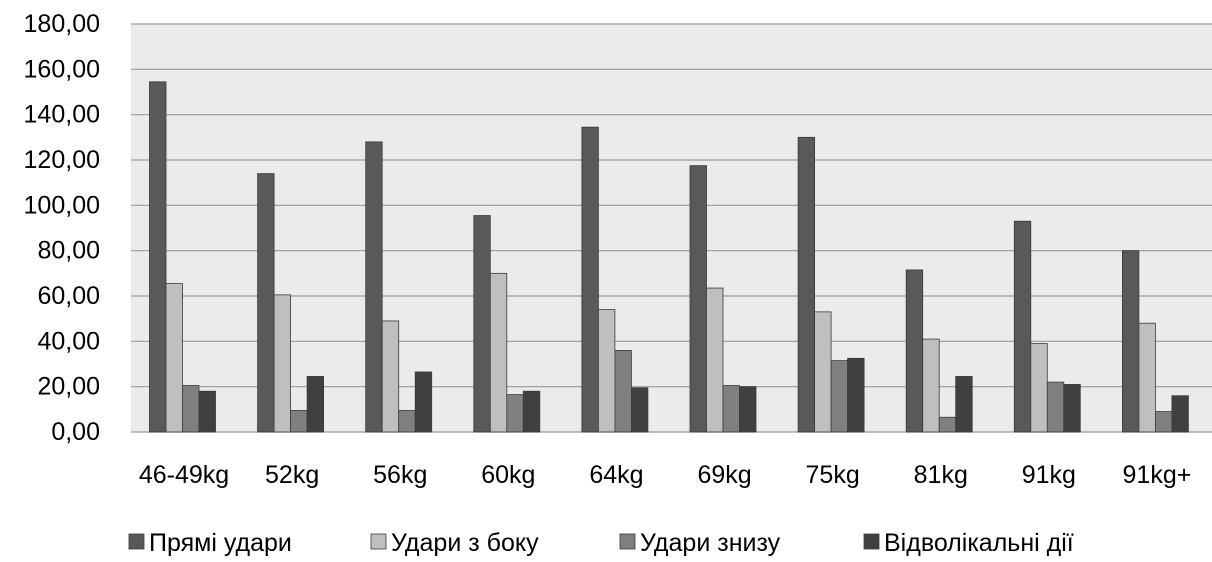 This screenshot has height=562, width=1212. What do you see at coordinates (62, 160) in the screenshot?
I see `y-tick-label: 120,00` at bounding box center [62, 160].